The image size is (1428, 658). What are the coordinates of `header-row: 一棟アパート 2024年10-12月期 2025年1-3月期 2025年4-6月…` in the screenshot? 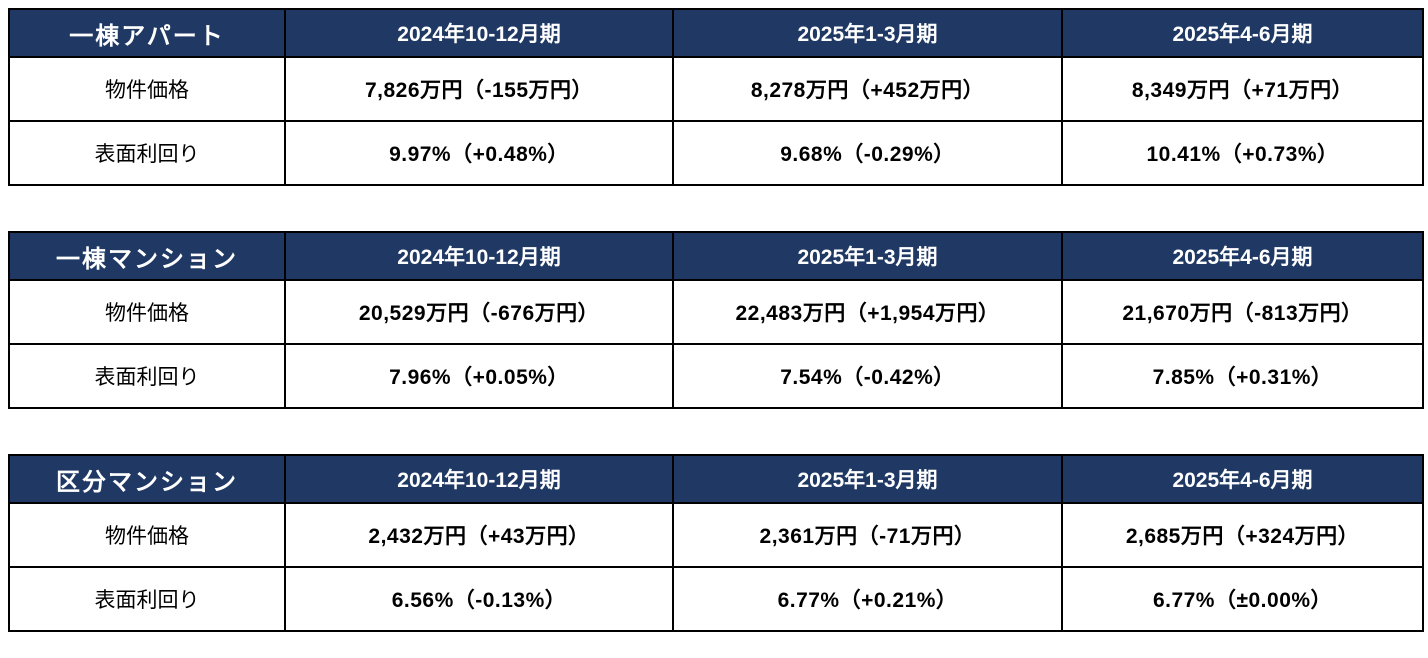 It's located at (716, 33).